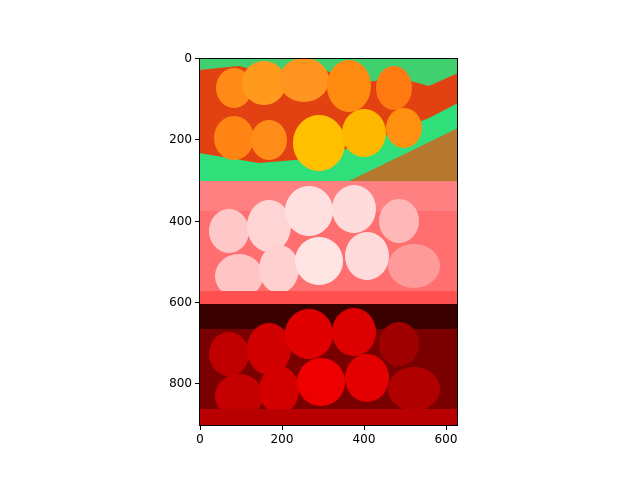 Image resolution: width=640 pixels, height=480 pixels. Describe the element at coordinates (200, 439) in the screenshot. I see `x-tick-label: 0` at that location.